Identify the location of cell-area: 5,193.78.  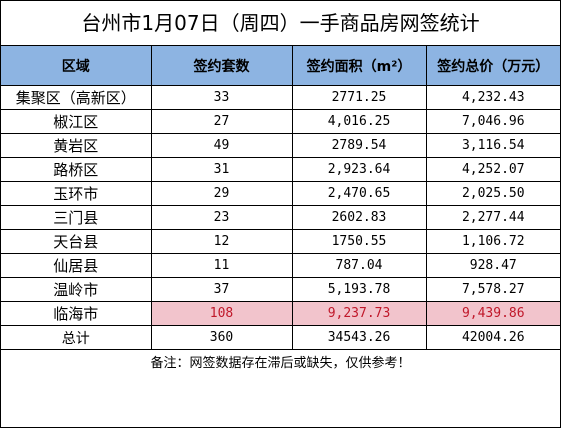
(359, 289).